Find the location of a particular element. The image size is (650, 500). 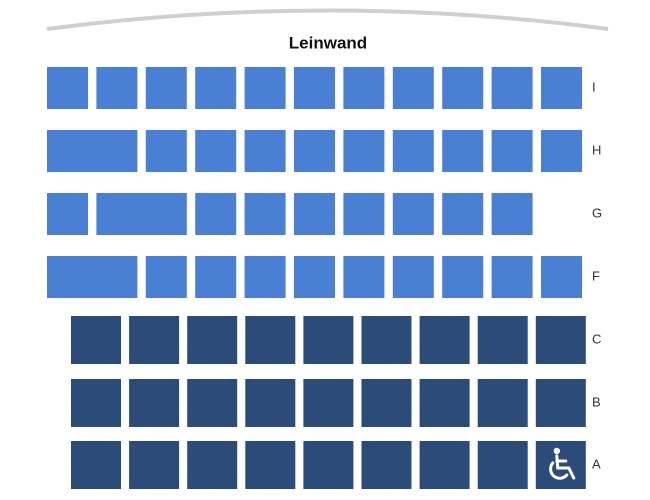

row-label: I is located at coordinates (594, 86).